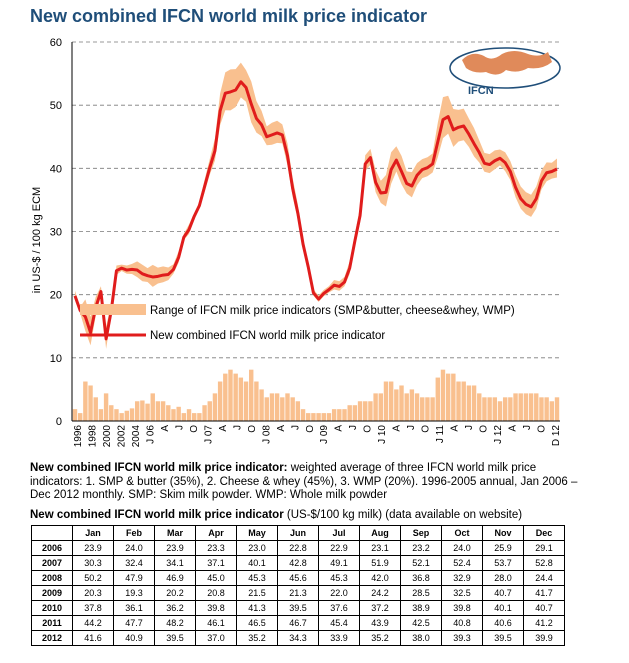  What do you see at coordinates (134, 638) in the screenshot?
I see `table-cell: 40.9` at bounding box center [134, 638].